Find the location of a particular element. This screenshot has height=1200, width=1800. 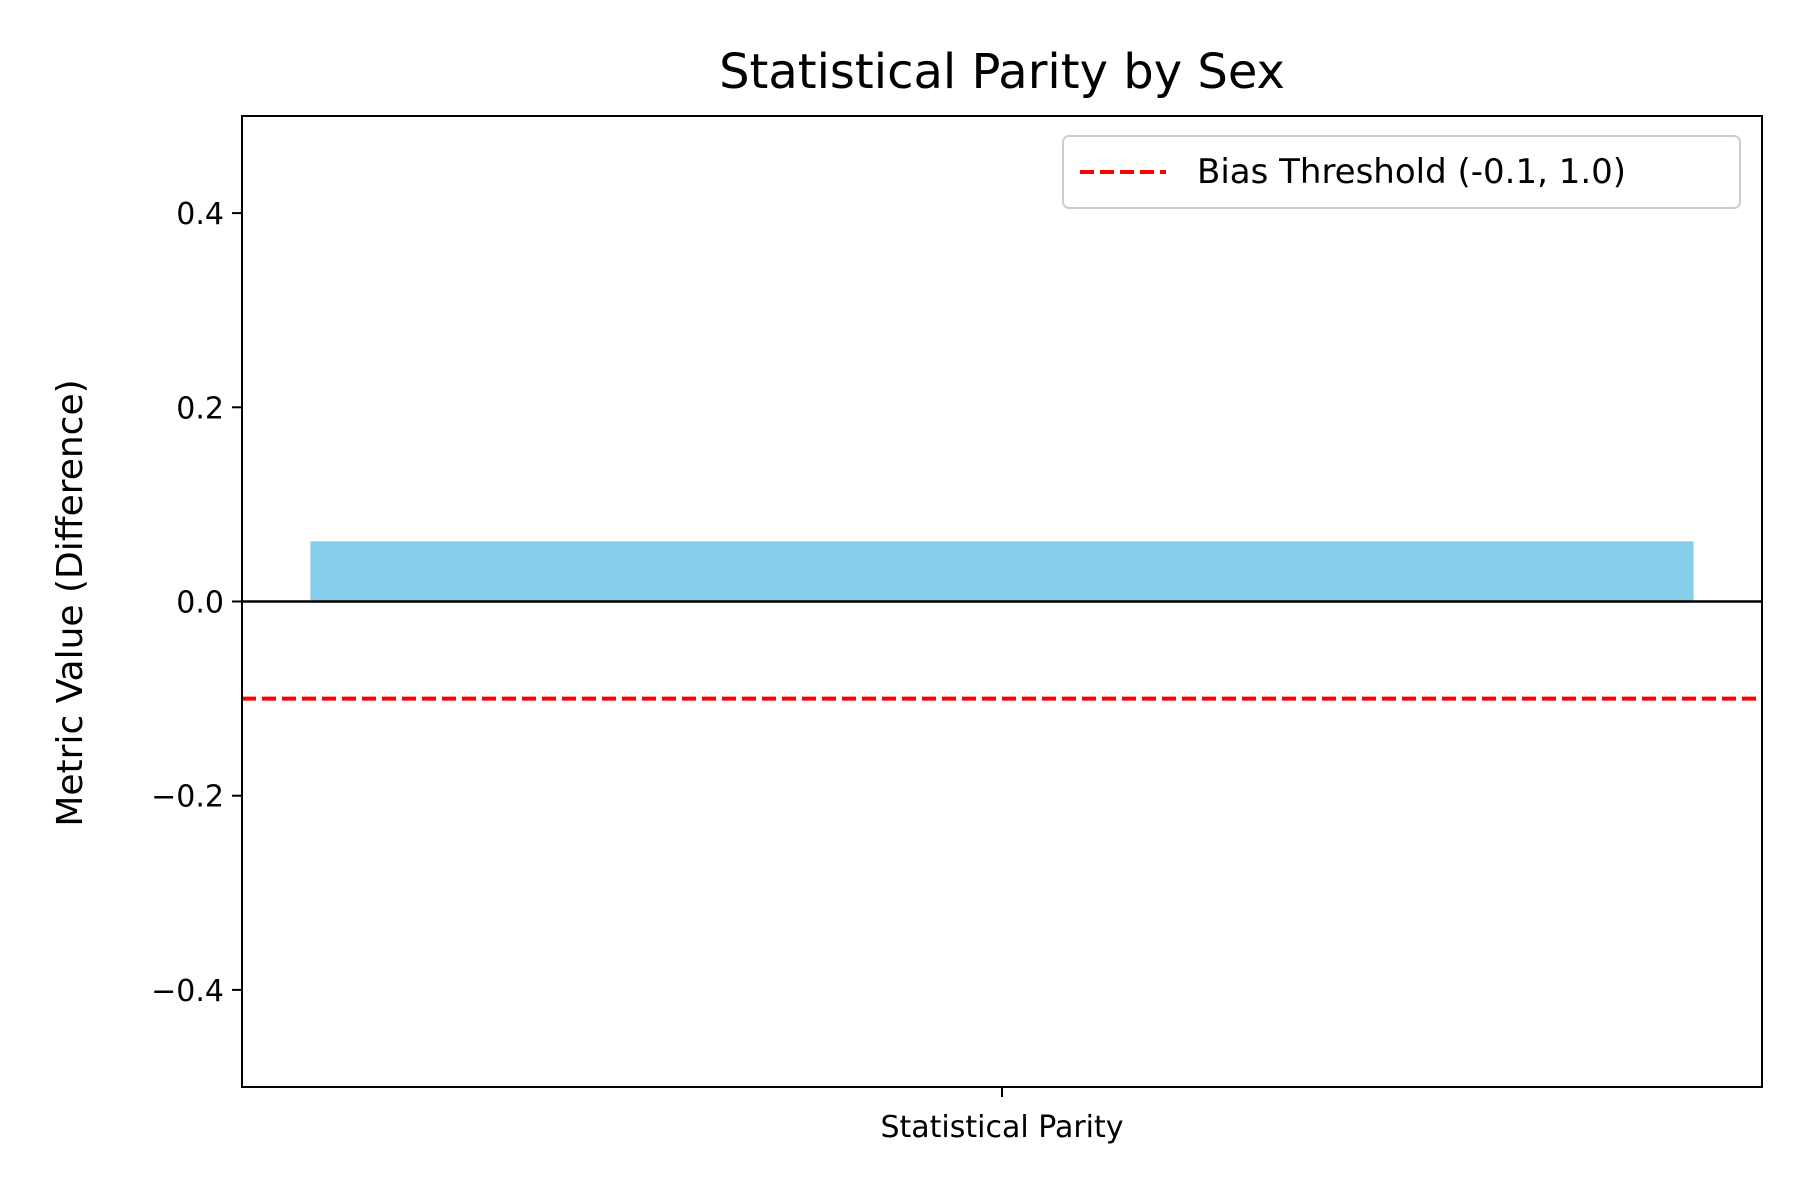

bar is located at coordinates (1002, 571).